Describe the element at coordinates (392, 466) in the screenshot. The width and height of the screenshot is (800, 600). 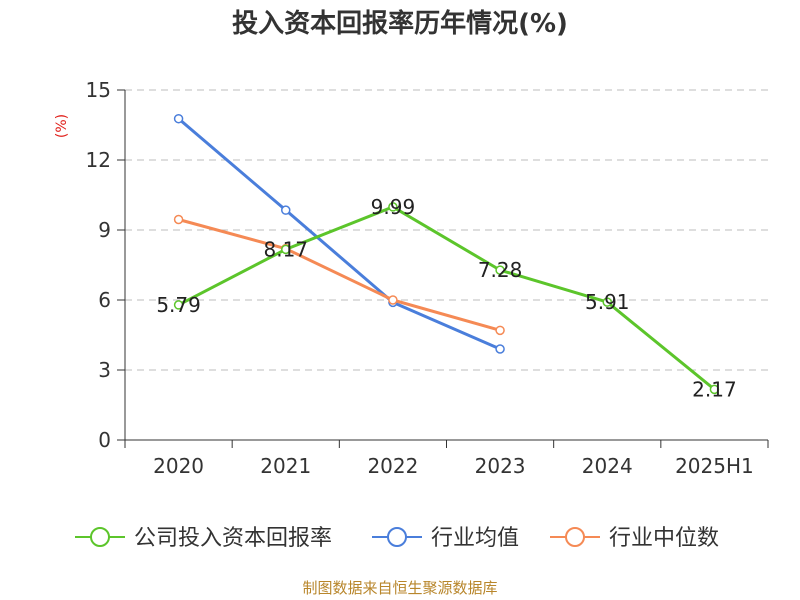
I see `x-tick-label: 2022` at that location.